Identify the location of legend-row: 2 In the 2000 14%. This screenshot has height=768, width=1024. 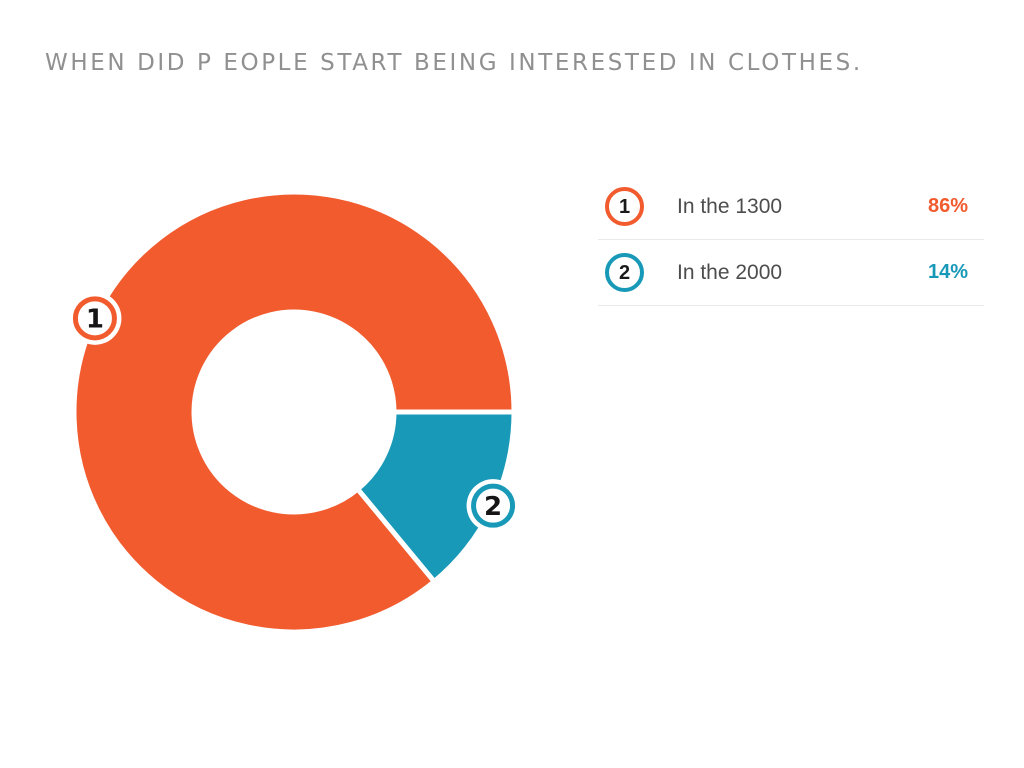
(791, 273).